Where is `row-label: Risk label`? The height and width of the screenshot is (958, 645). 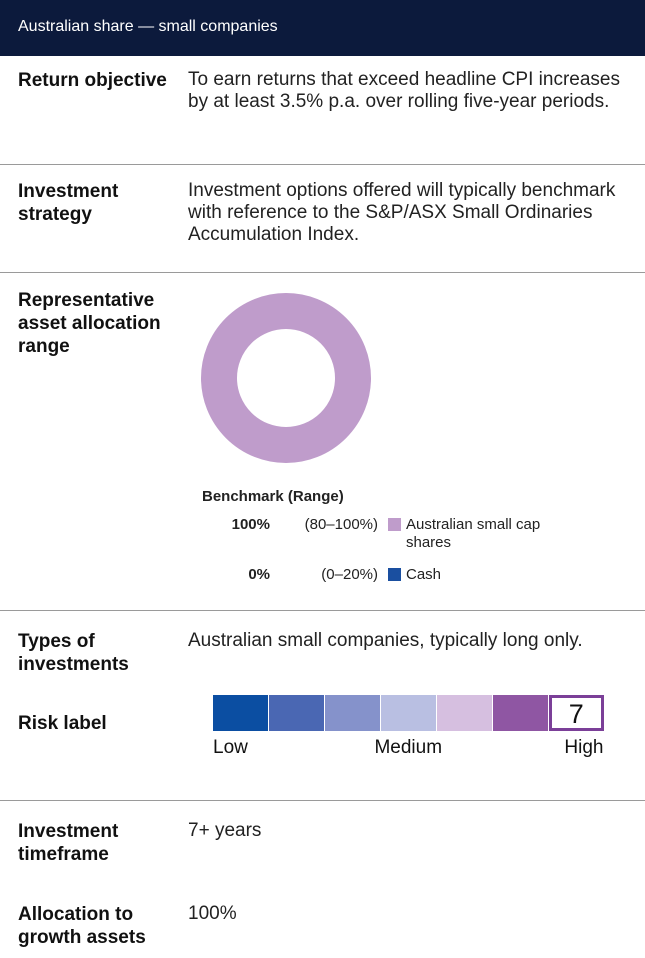 row-label: Risk label is located at coordinates (62, 723).